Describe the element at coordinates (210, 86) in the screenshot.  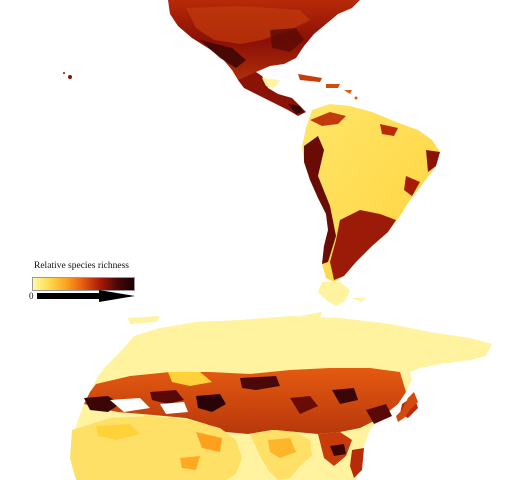
I see `caribbean-islands` at that location.